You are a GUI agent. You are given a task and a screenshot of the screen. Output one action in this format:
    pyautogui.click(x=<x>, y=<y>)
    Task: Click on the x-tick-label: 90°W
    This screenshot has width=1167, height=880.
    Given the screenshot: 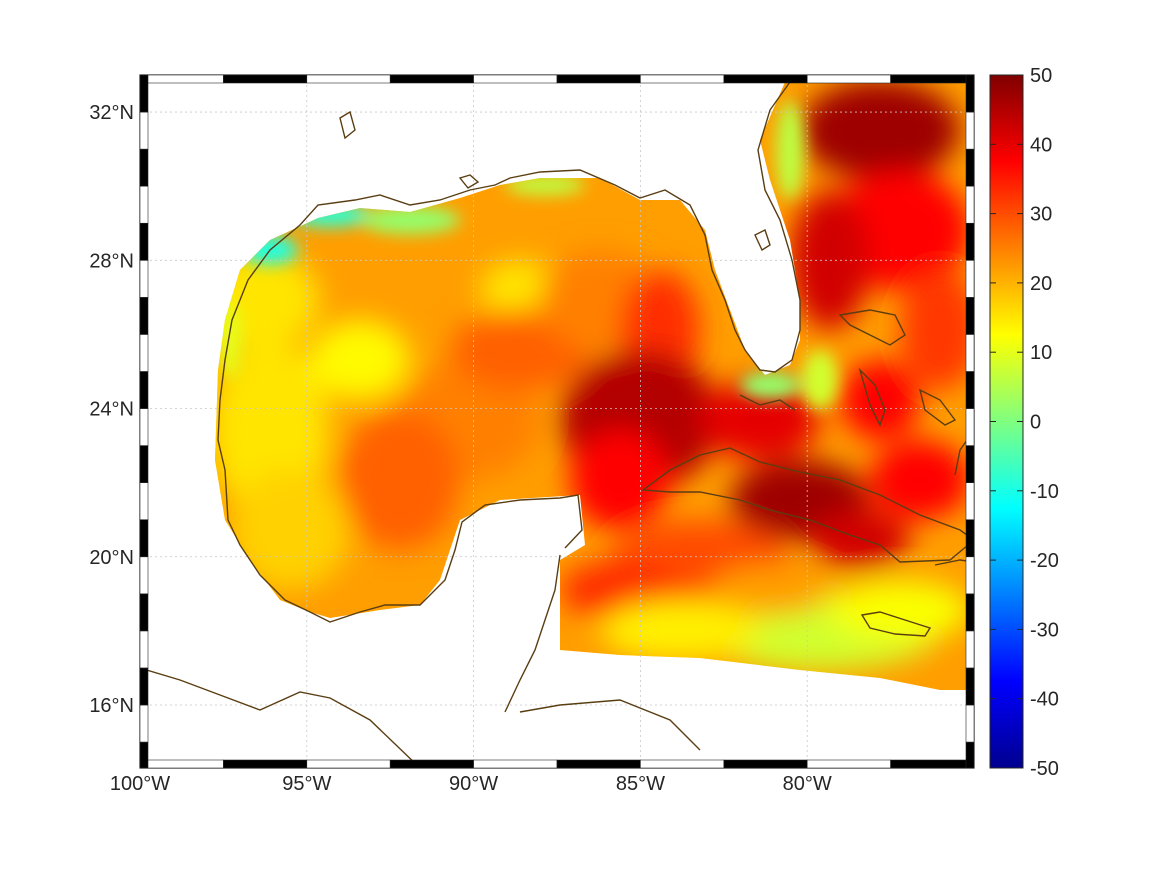 What is the action you would take?
    pyautogui.click(x=473, y=784)
    